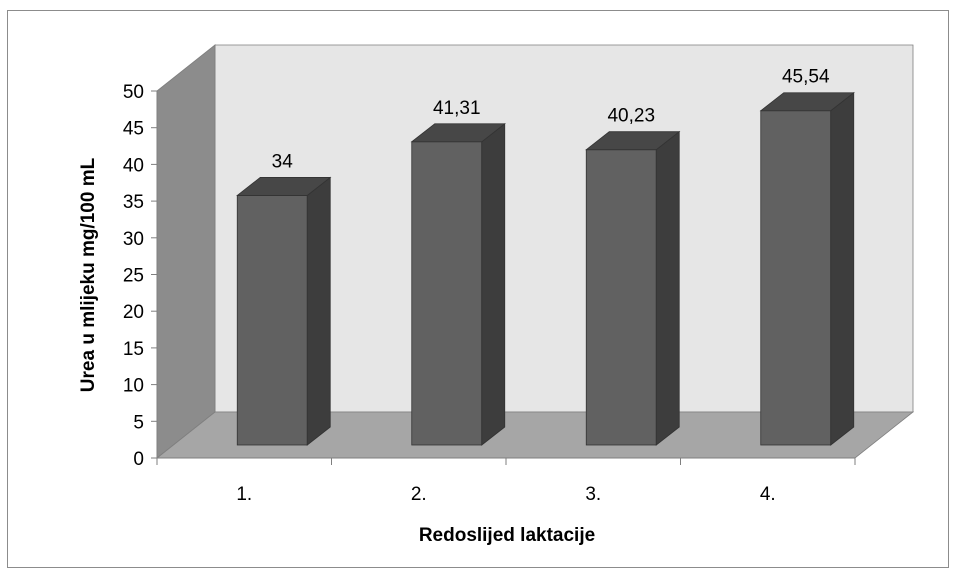 Image resolution: width=957 pixels, height=578 pixels. Describe the element at coordinates (133, 239) in the screenshot. I see `y-tick-label: 30` at that location.